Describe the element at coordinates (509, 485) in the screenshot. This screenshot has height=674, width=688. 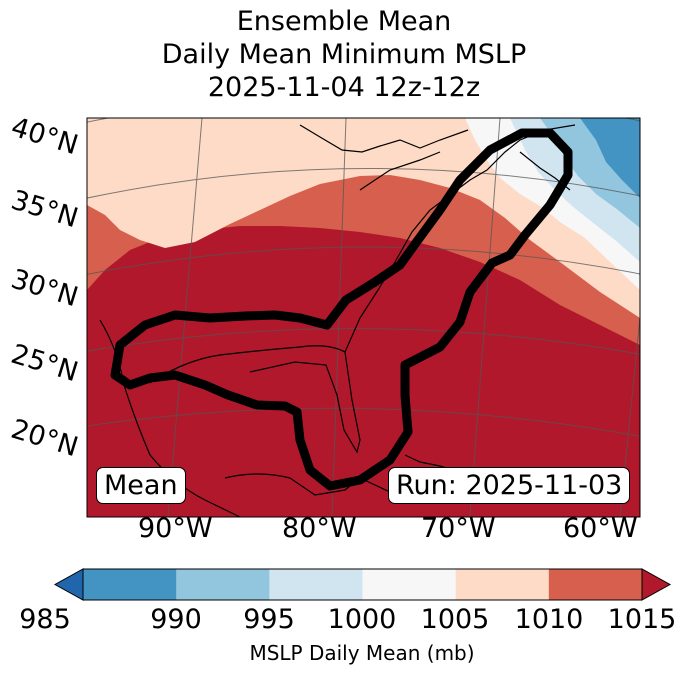
I see `run-date-box: Run: 2025-11-03` at that location.